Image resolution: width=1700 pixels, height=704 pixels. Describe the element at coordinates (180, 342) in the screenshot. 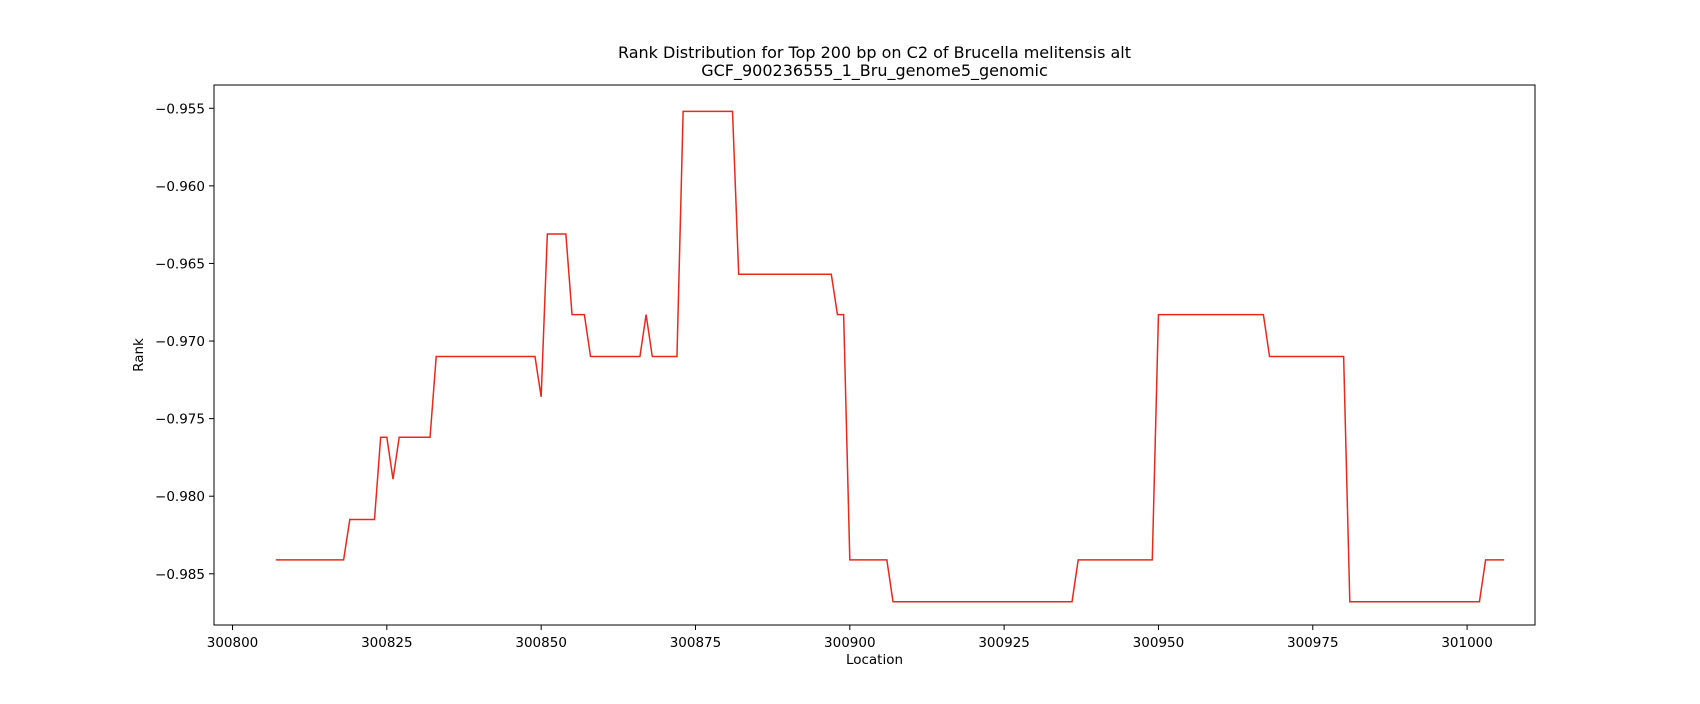

I see `y-tick-label: −0.970` at that location.